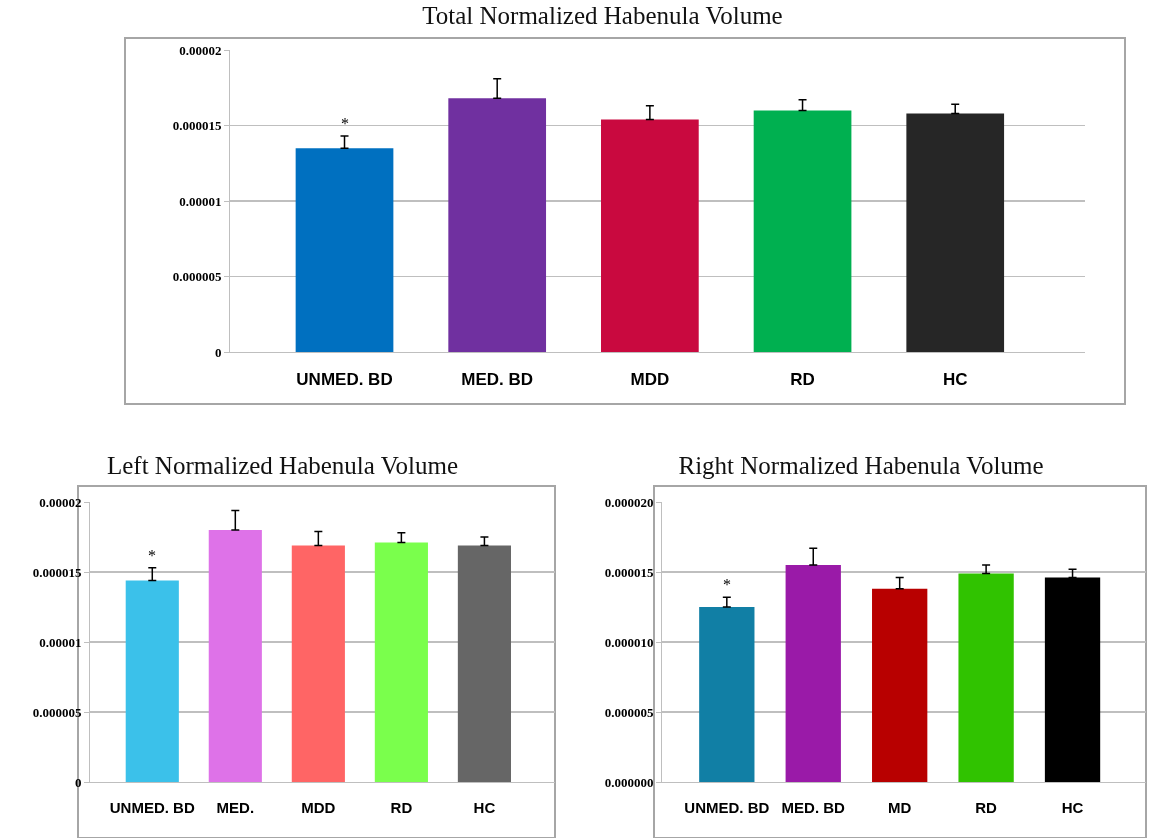  What do you see at coordinates (900, 807) in the screenshot?
I see `x-tick-label: MD` at bounding box center [900, 807].